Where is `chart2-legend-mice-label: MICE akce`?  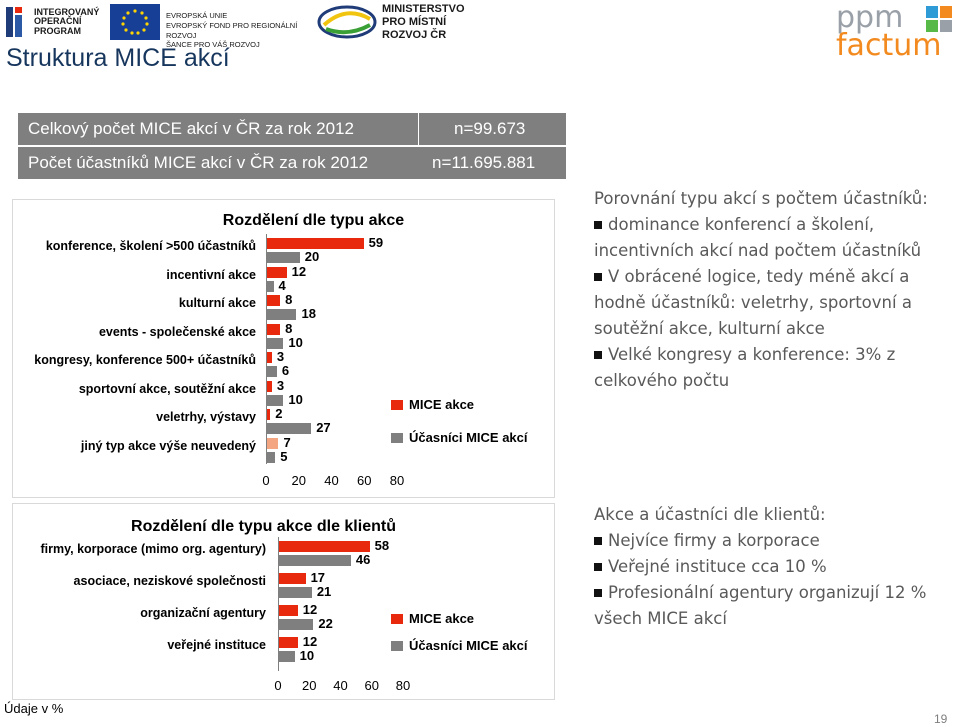
chart2-legend-mice-label: MICE akce is located at coordinates (442, 618).